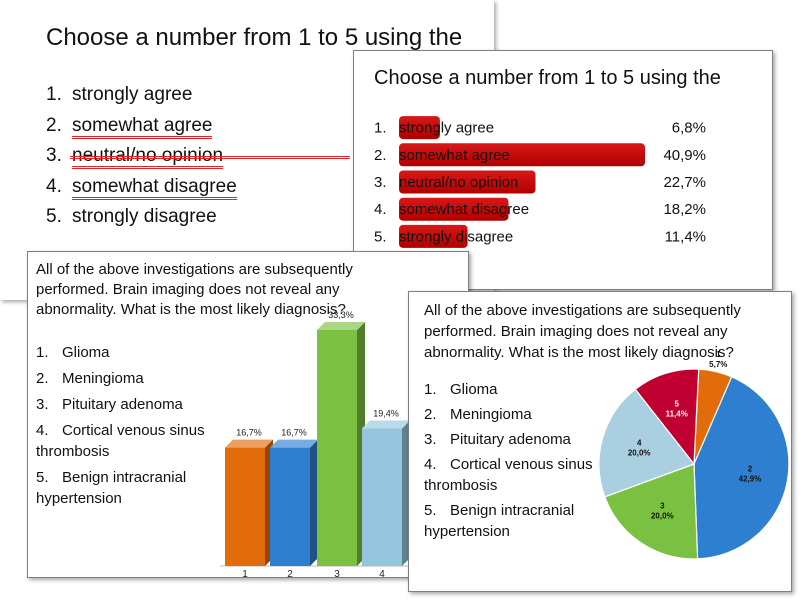 The height and width of the screenshot is (600, 800). Describe the element at coordinates (294, 433) in the screenshot. I see `bar-value-label: 16,7%` at that location.